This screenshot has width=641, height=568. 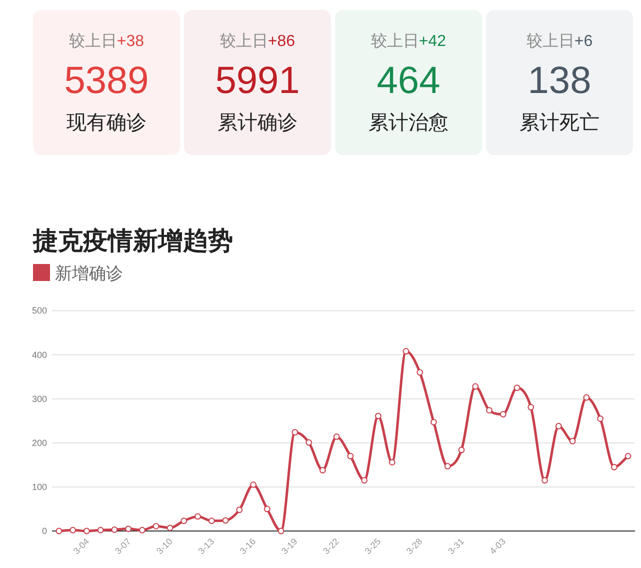 I want to click on data-label: 5389, so click(x=106, y=81).